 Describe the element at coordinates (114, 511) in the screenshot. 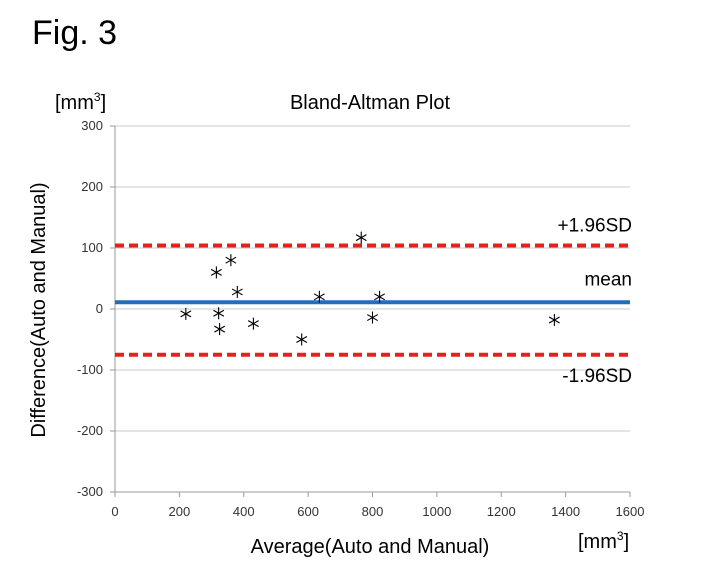

I see `x-tick-label: 0` at that location.